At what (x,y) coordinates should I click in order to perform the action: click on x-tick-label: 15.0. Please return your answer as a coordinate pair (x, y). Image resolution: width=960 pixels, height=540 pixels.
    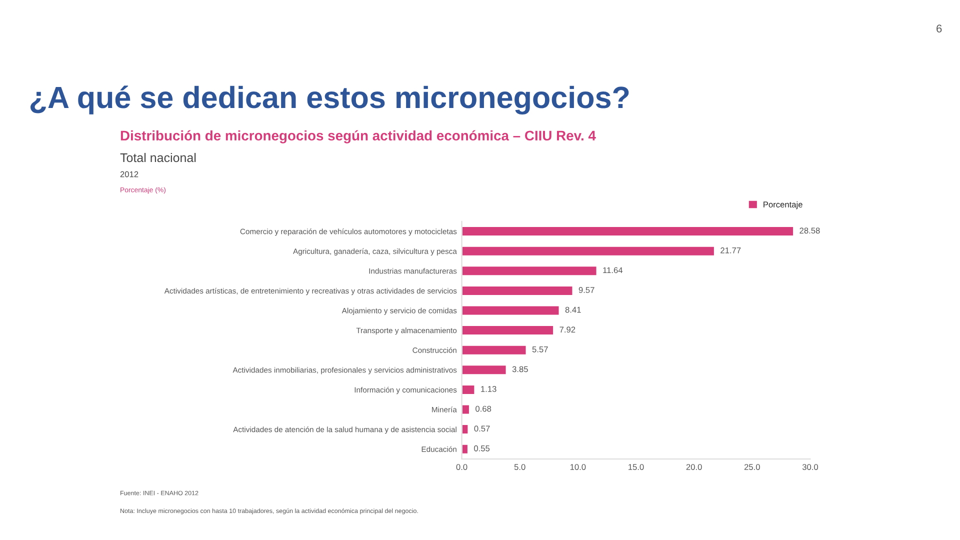
    Looking at the image, I should click on (636, 467).